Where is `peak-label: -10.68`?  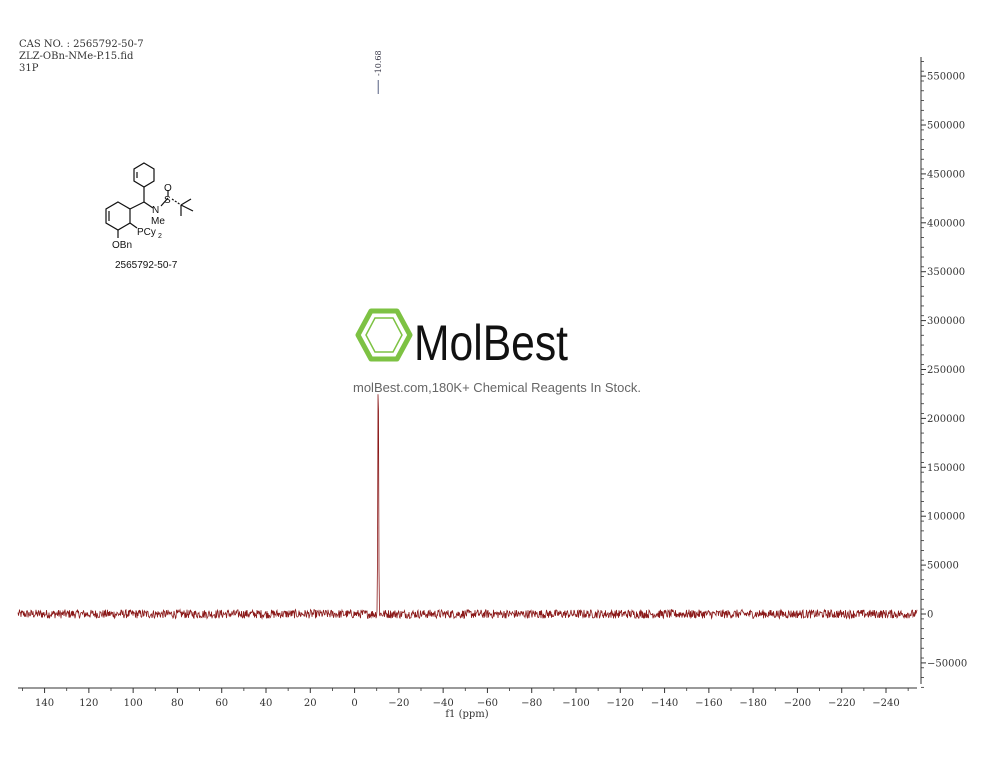
peak-label: -10.68 is located at coordinates (378, 63).